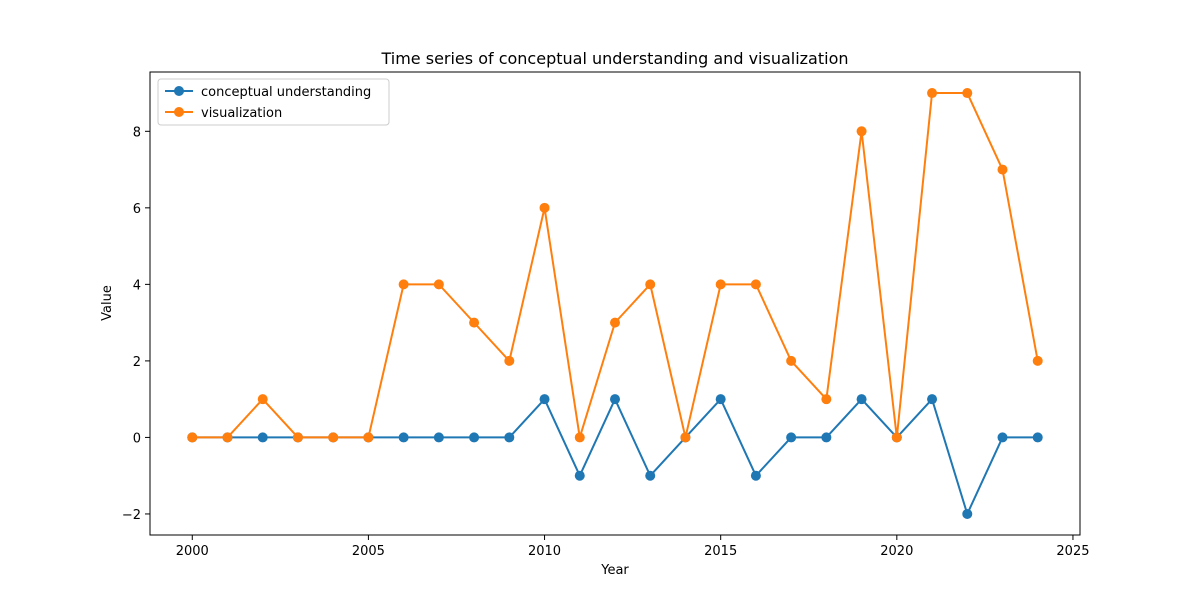  What do you see at coordinates (179, 91) in the screenshot?
I see `legend-marker-conceptual-understanding` at bounding box center [179, 91].